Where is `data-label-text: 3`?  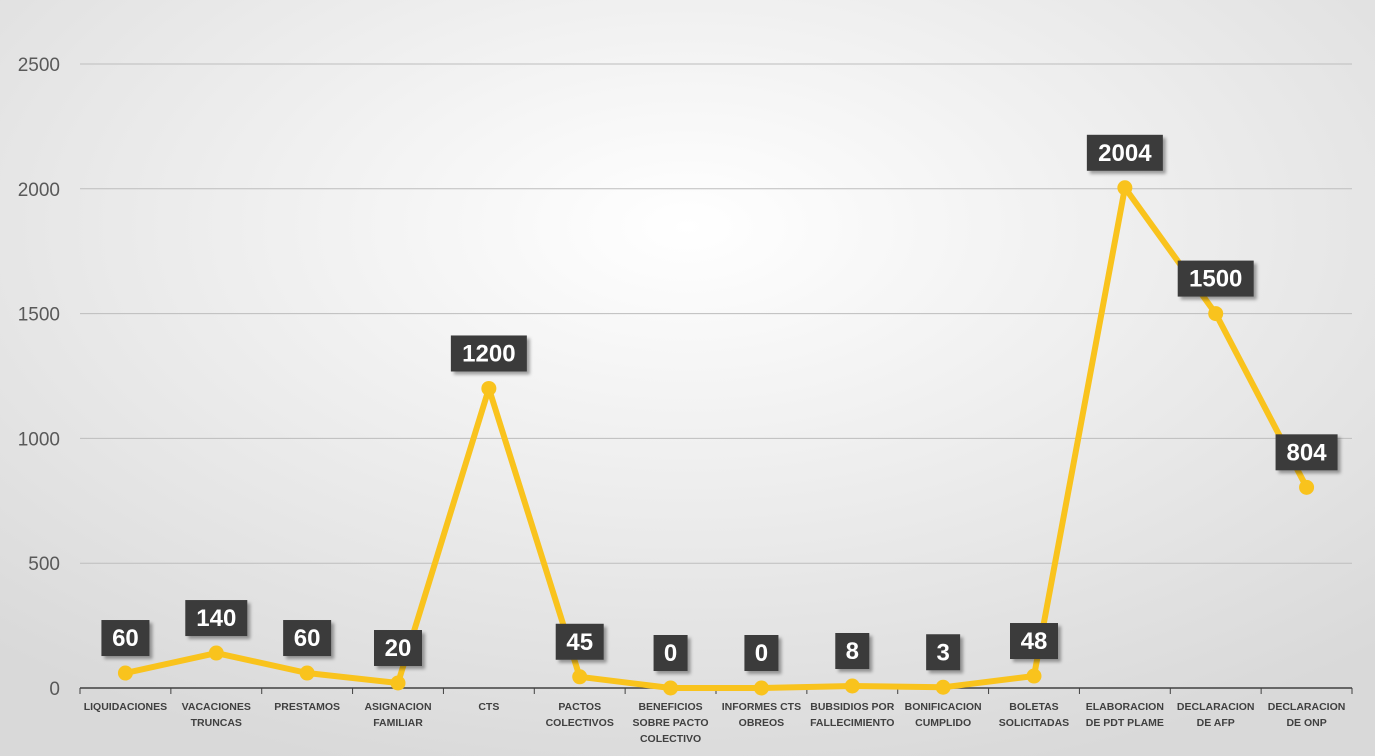
data-label-text: 3 is located at coordinates (942, 652).